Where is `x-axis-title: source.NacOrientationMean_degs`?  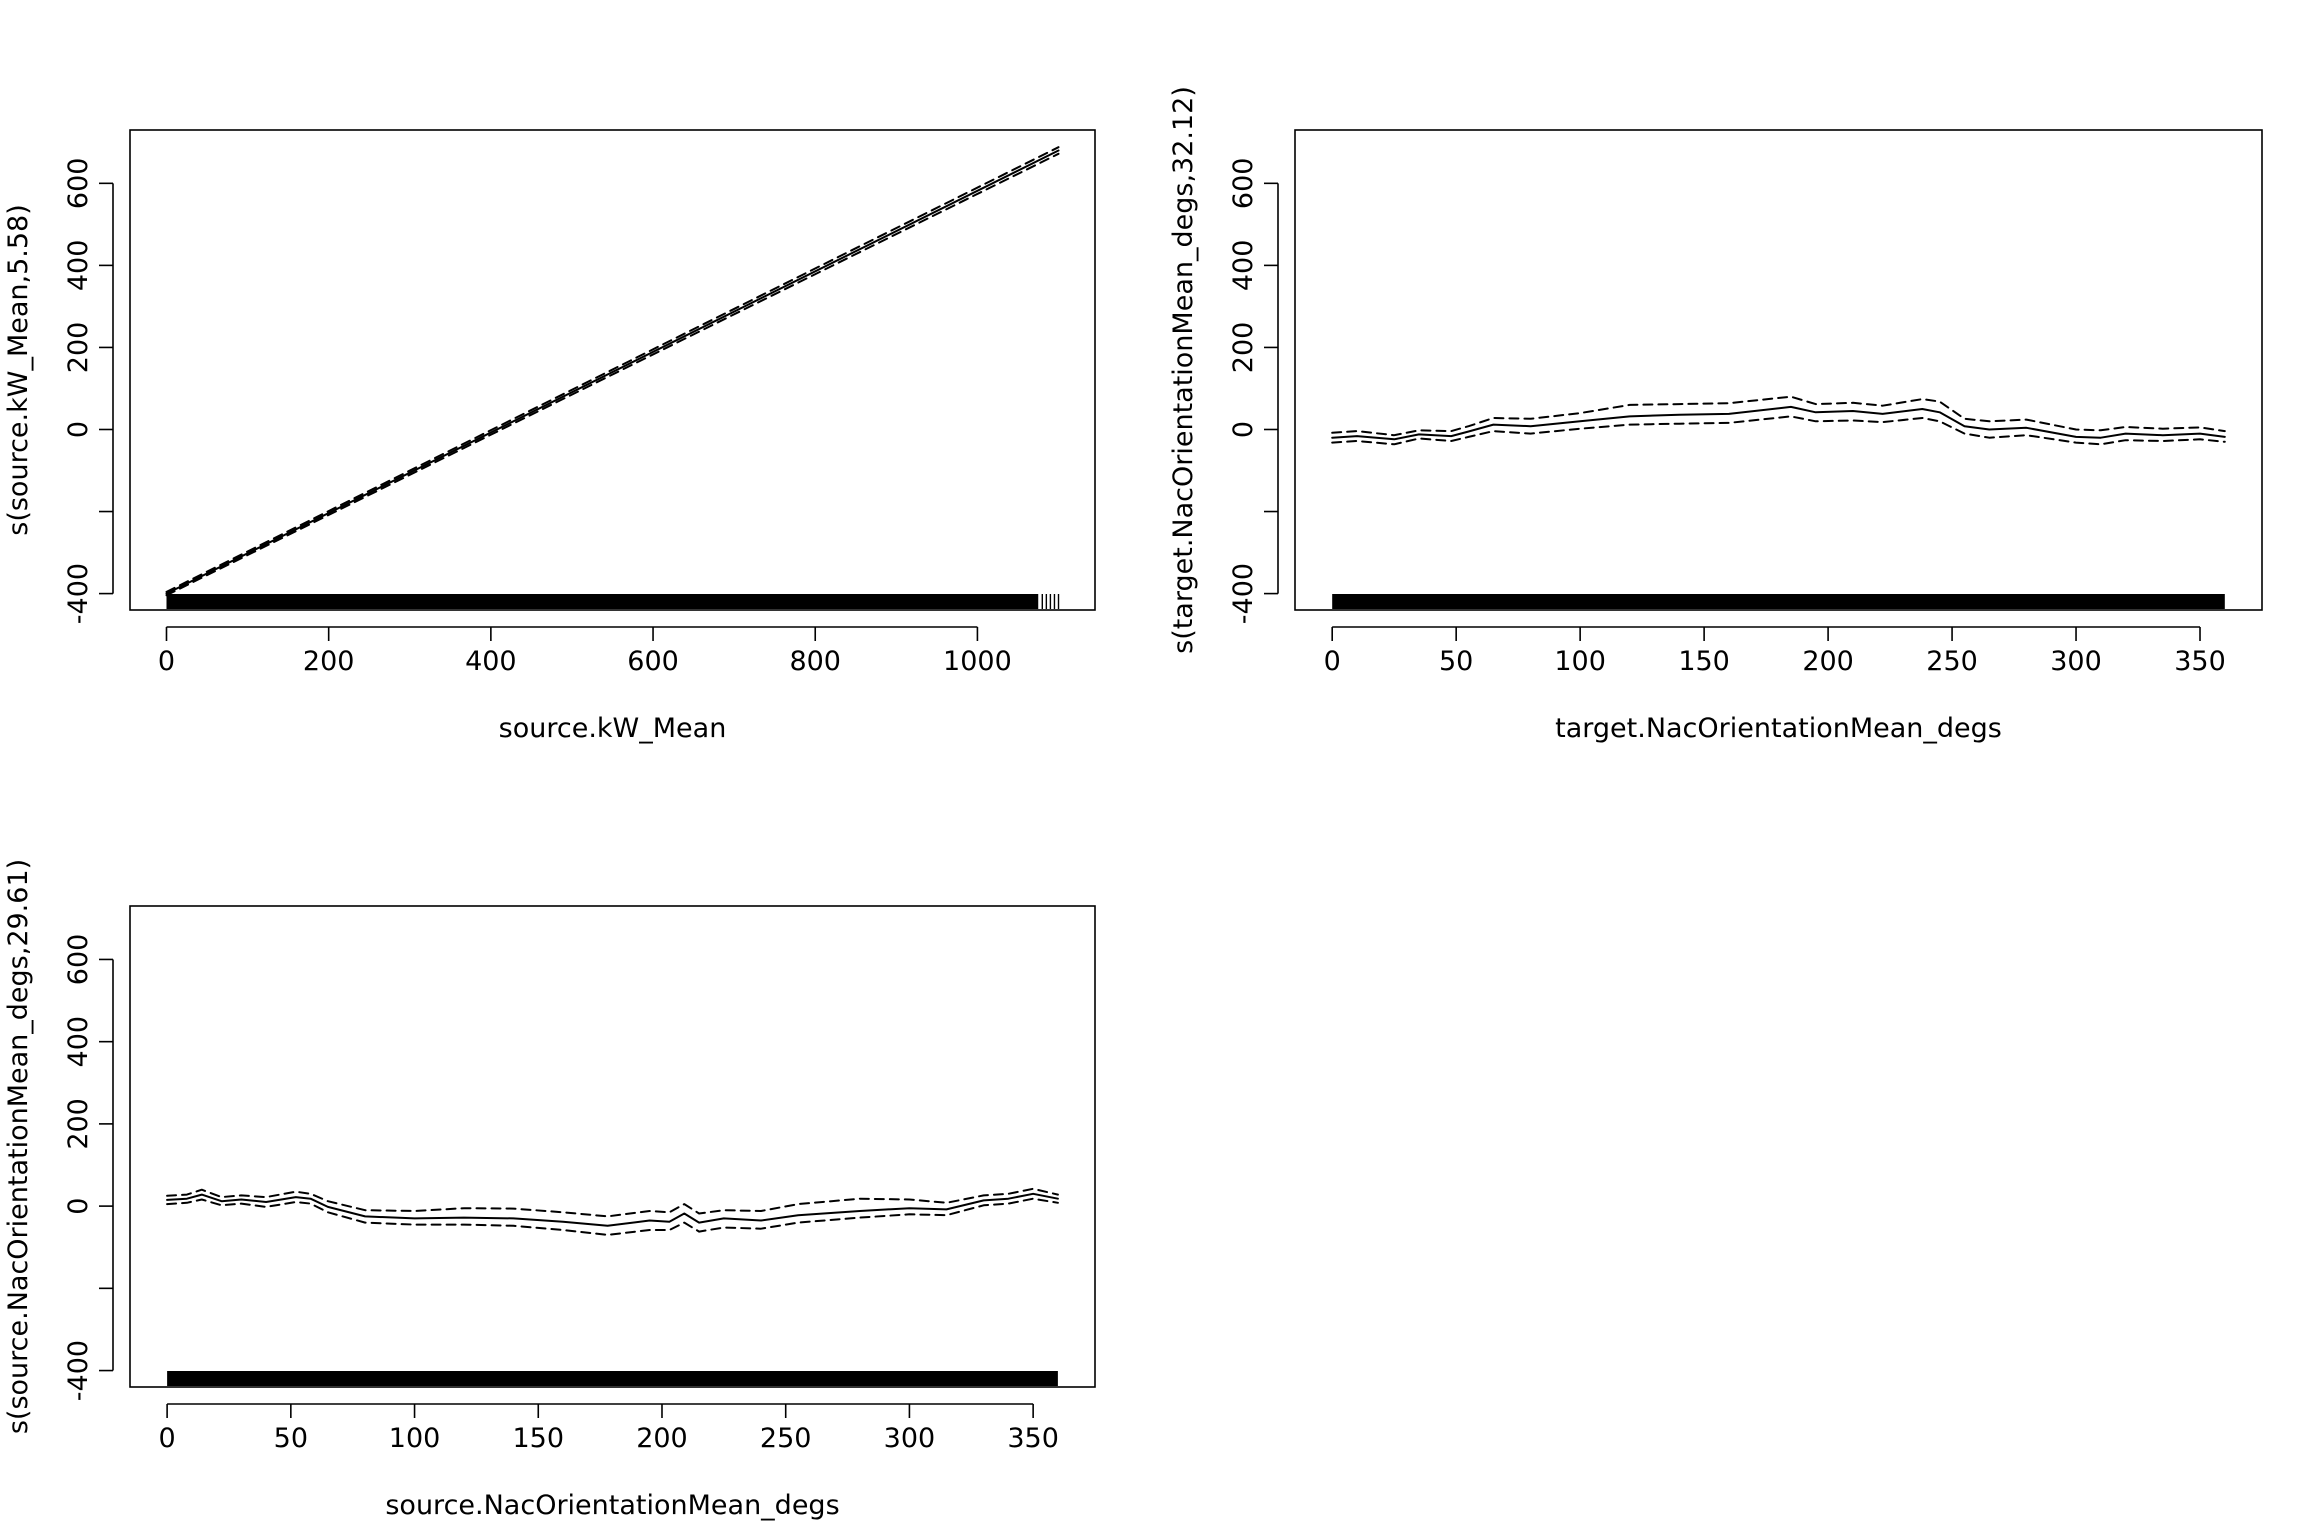 x-axis-title: source.NacOrientationMean_degs is located at coordinates (612, 1505).